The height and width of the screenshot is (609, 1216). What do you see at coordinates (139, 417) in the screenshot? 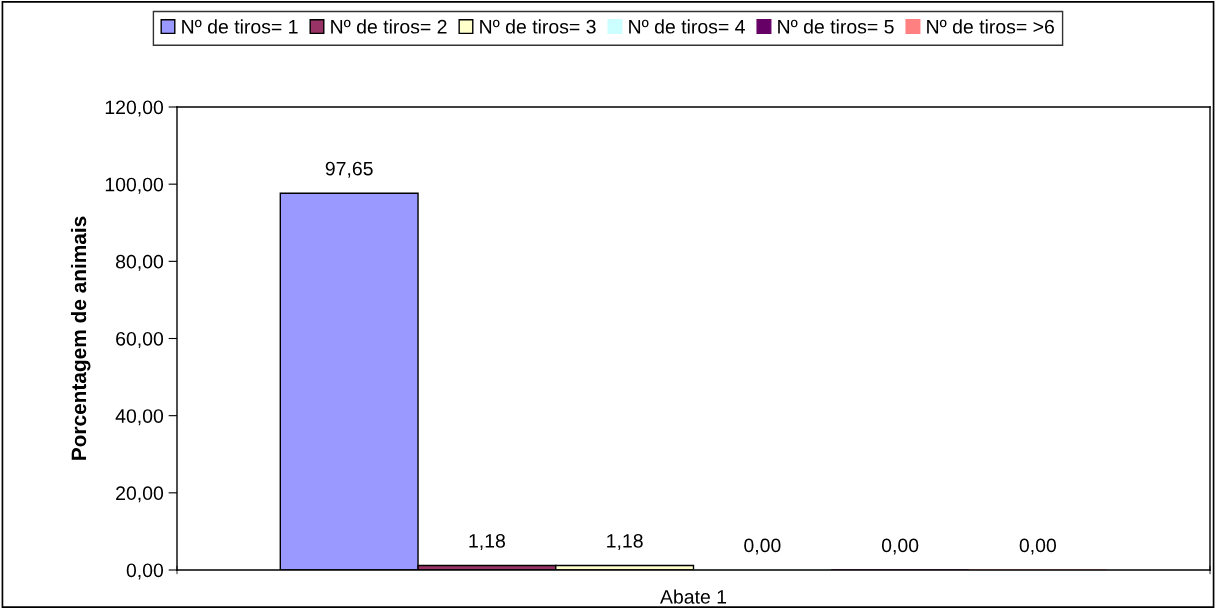
I see `y-tick-label: 40,00` at bounding box center [139, 417].